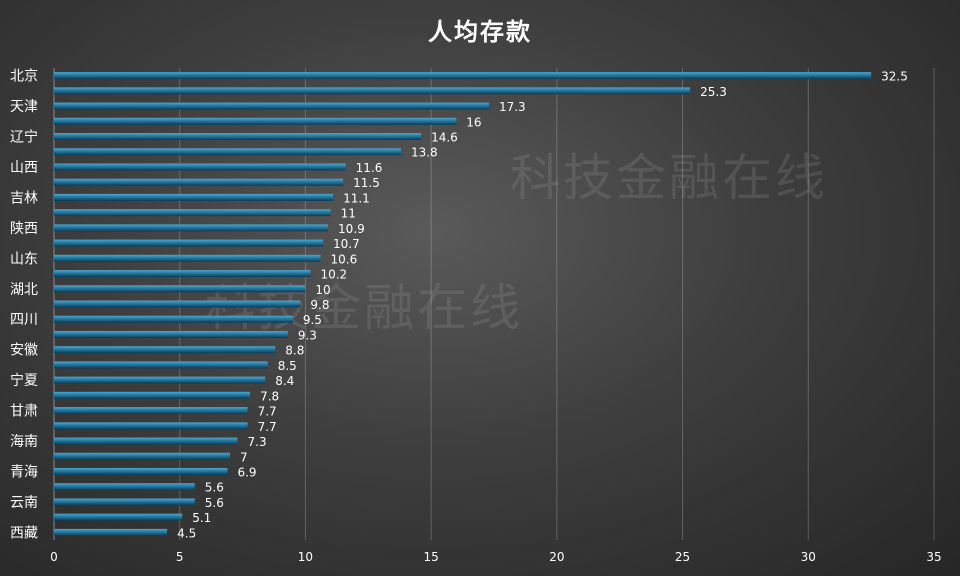 The image size is (960, 576). Describe the element at coordinates (24, 198) in the screenshot. I see `category-label: 吉林` at that location.